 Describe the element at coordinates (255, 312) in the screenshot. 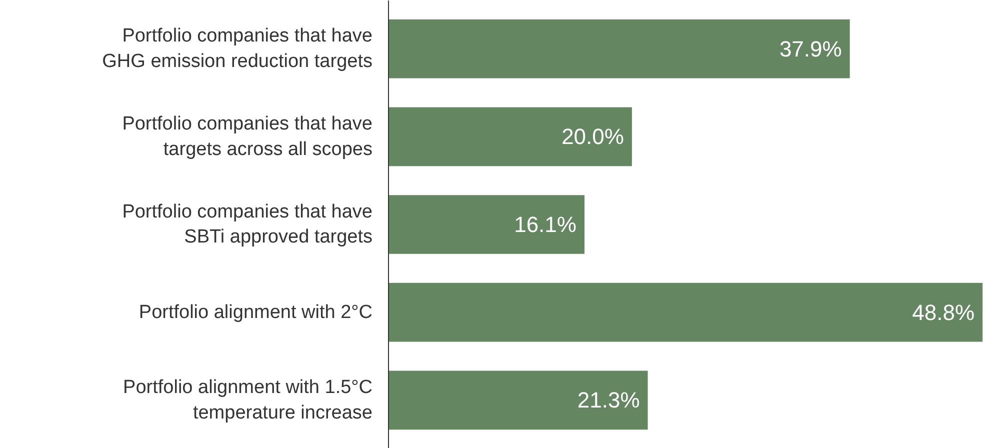

I see `y-tick-label: Portfolio alignment with 2°C` at that location.